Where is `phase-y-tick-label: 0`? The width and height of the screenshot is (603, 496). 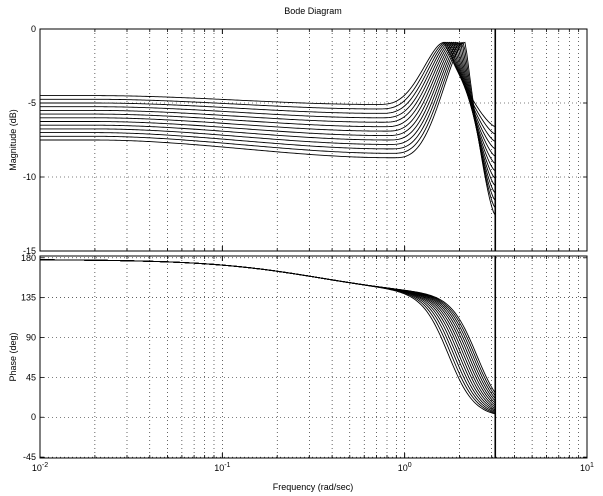
phase-y-tick-label: 0 is located at coordinates (33, 417).